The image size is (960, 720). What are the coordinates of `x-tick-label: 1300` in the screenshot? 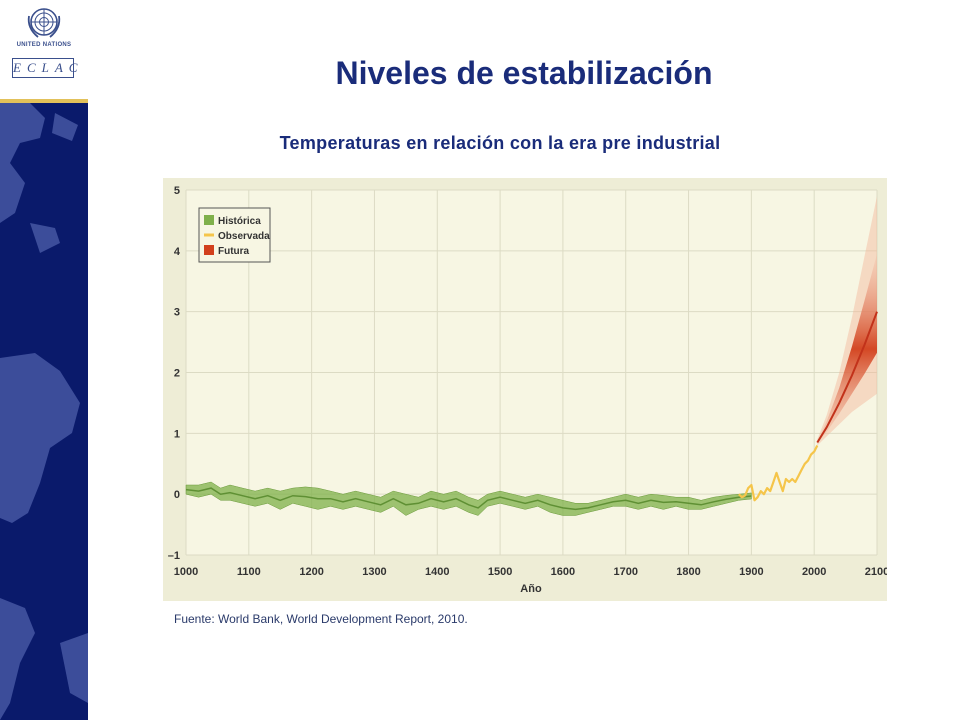 It's located at (374, 572).